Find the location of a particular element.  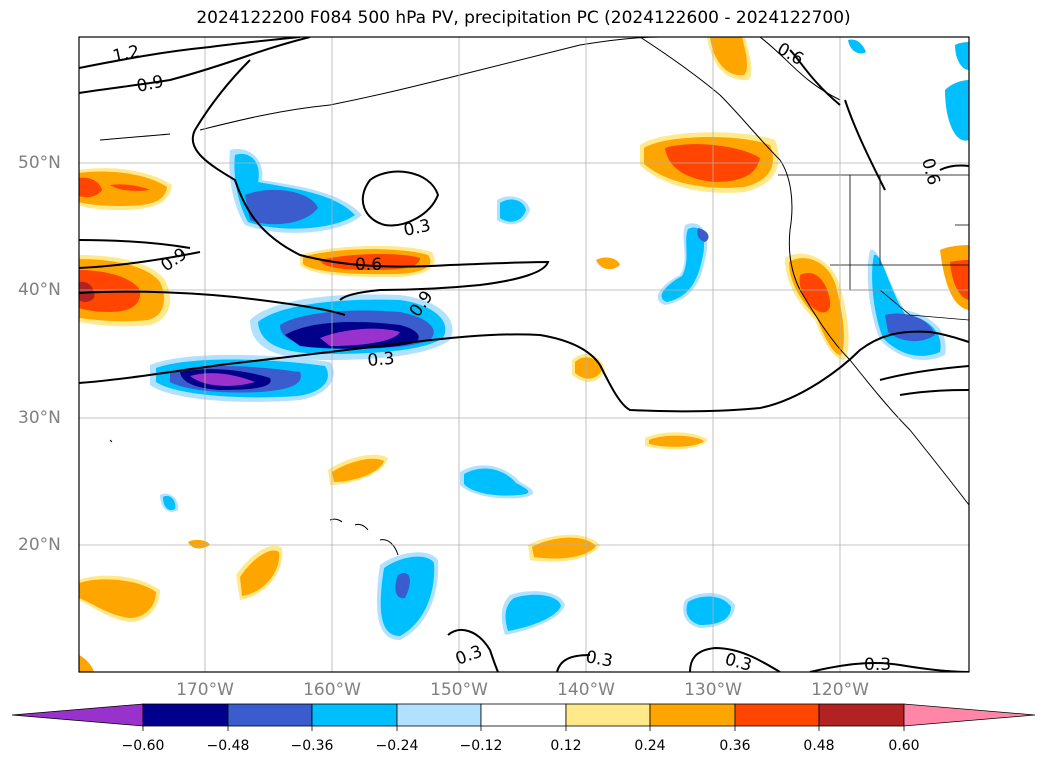

contour-label: 0.6 is located at coordinates (368, 265).